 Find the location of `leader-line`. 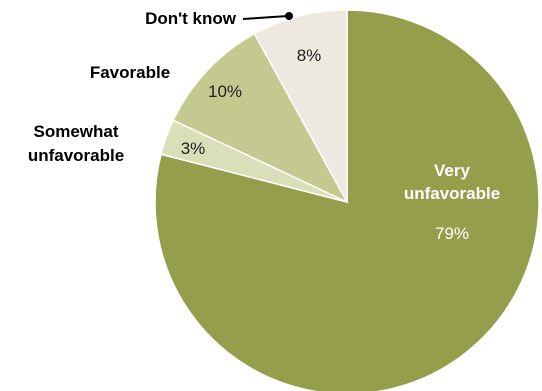

leader-line is located at coordinates (265, 17).